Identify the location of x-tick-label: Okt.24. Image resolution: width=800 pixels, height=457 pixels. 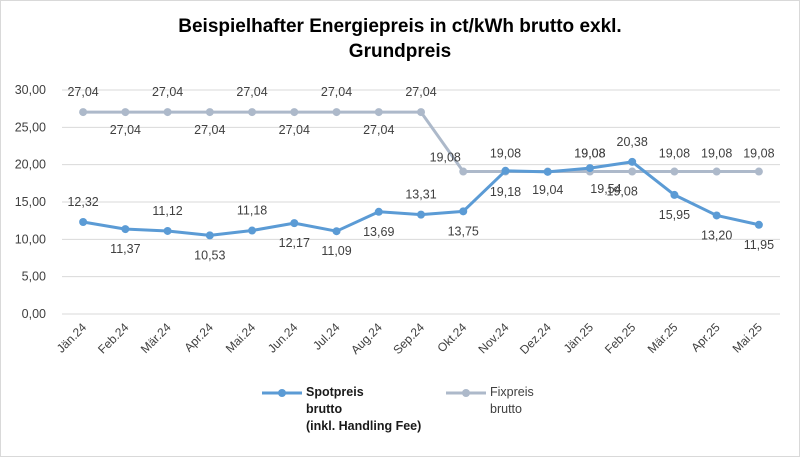
(451, 337).